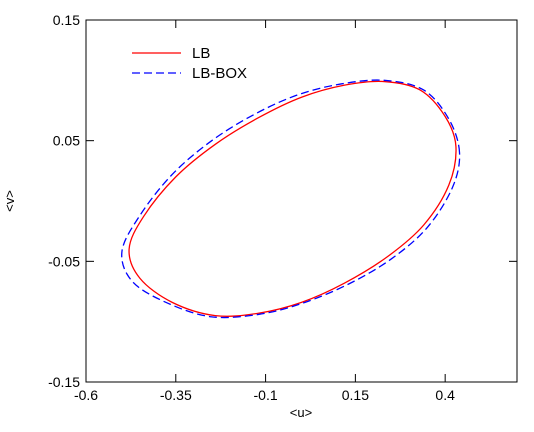 Image resolution: width=534 pixels, height=432 pixels. What do you see at coordinates (201, 53) in the screenshot?
I see `legend-label: LB` at bounding box center [201, 53].